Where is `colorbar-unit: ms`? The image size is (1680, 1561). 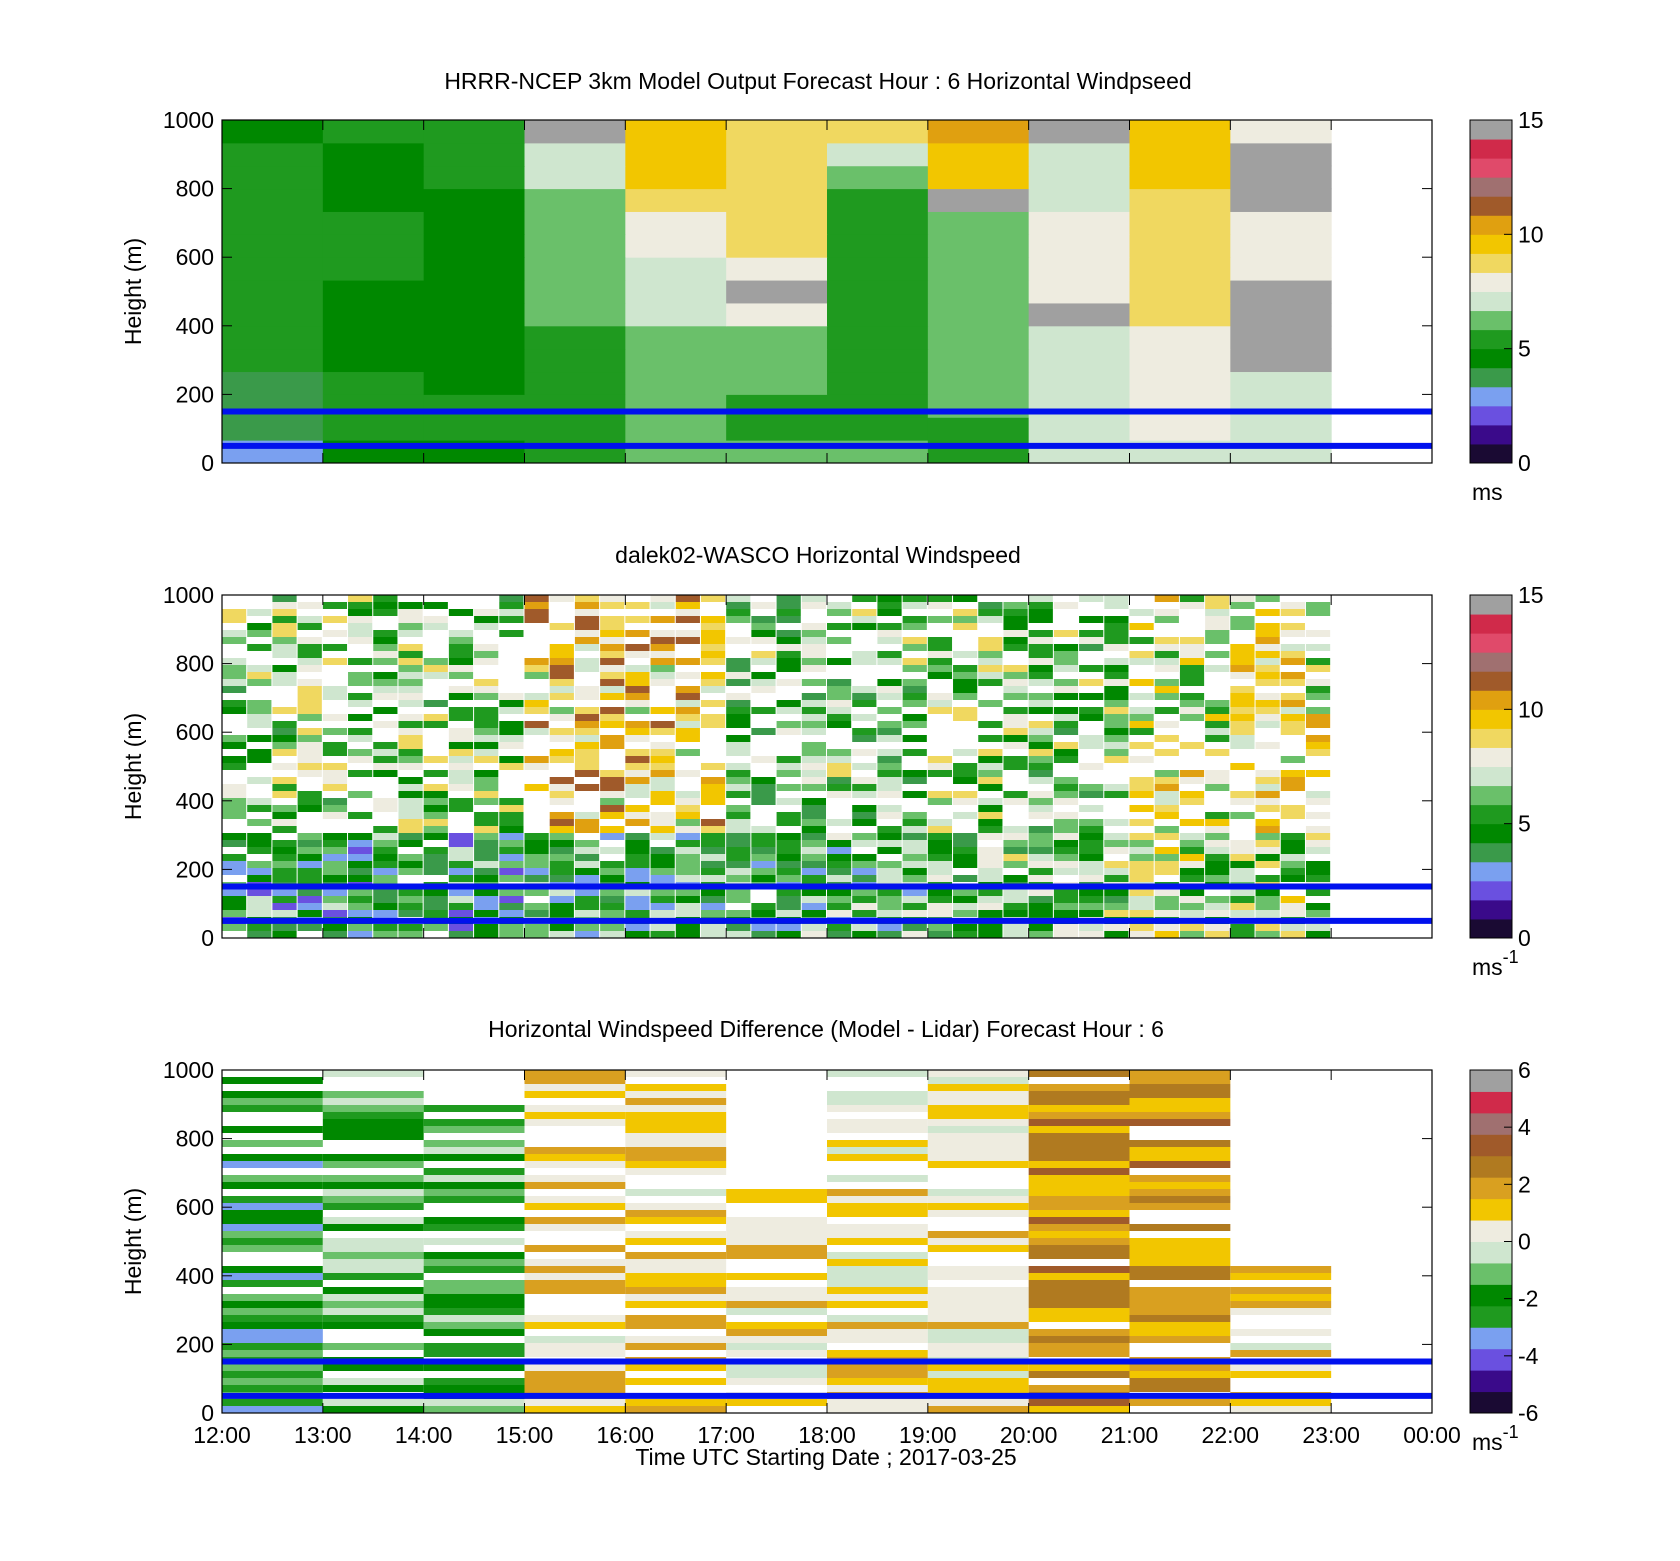 colorbar-unit: ms is located at coordinates (1487, 1442).